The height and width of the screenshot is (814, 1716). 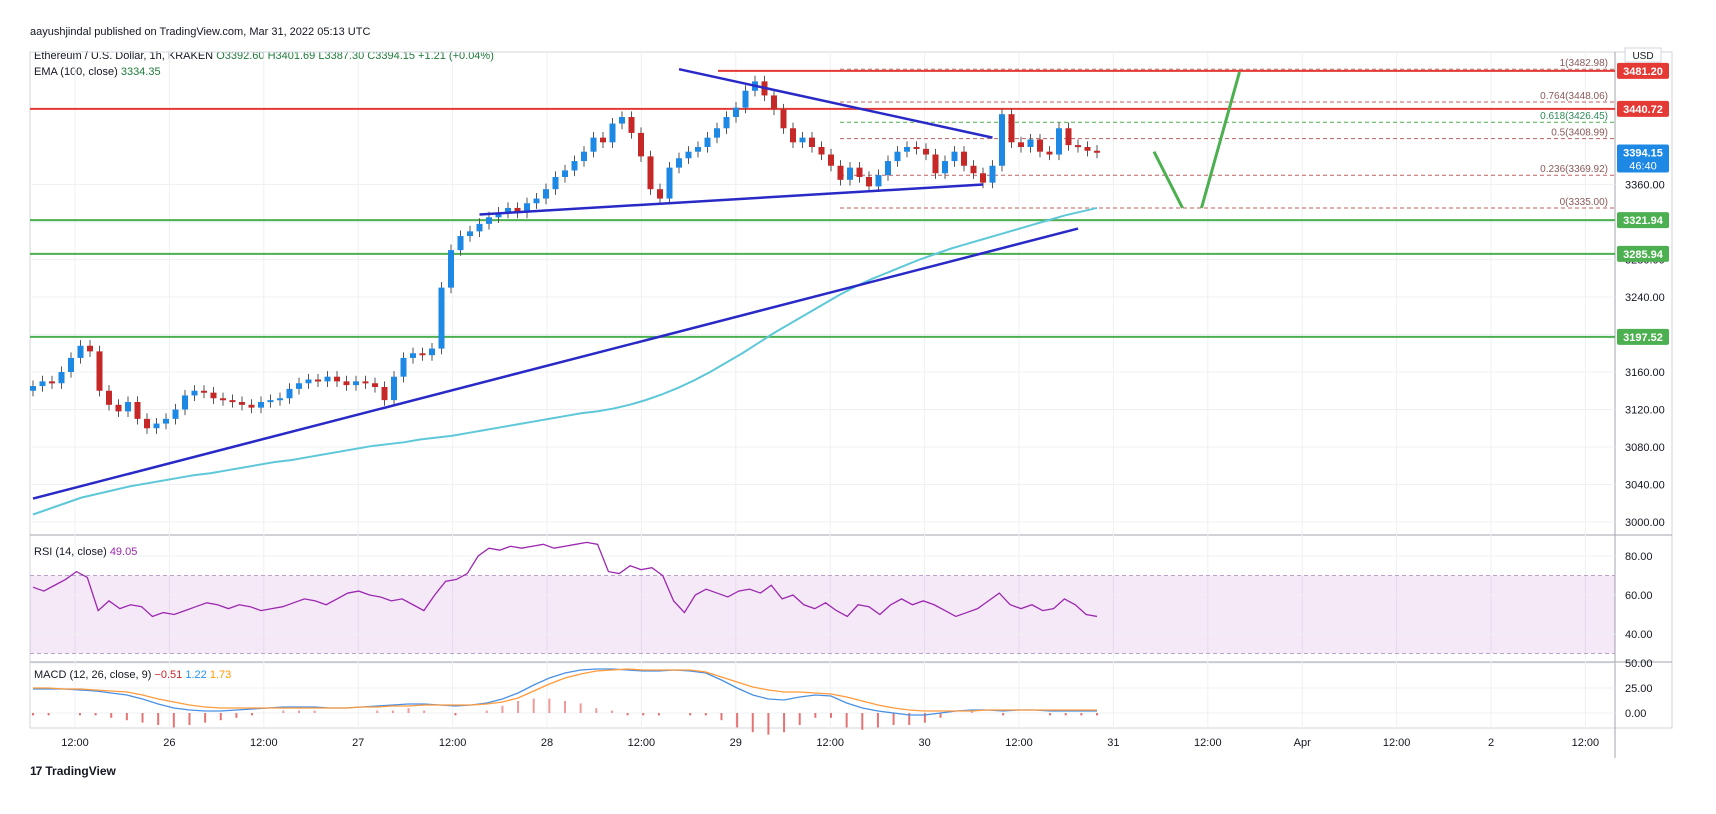 What do you see at coordinates (1579, 133) in the screenshot?
I see `fib-level-label: 0.5(3408.99)` at bounding box center [1579, 133].